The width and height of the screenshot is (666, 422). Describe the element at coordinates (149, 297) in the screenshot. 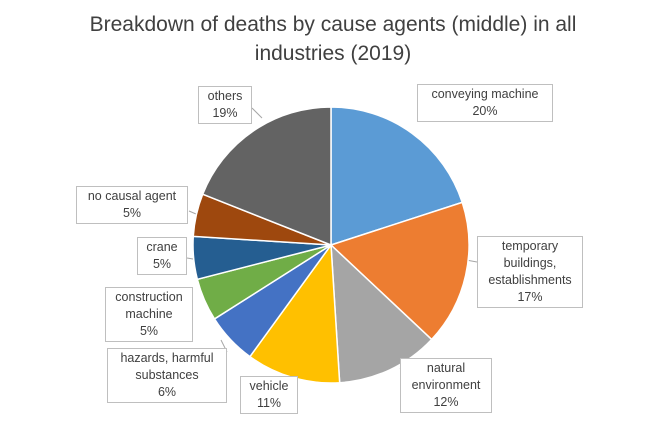

I see `data-label-5-text-0: construction` at that location.